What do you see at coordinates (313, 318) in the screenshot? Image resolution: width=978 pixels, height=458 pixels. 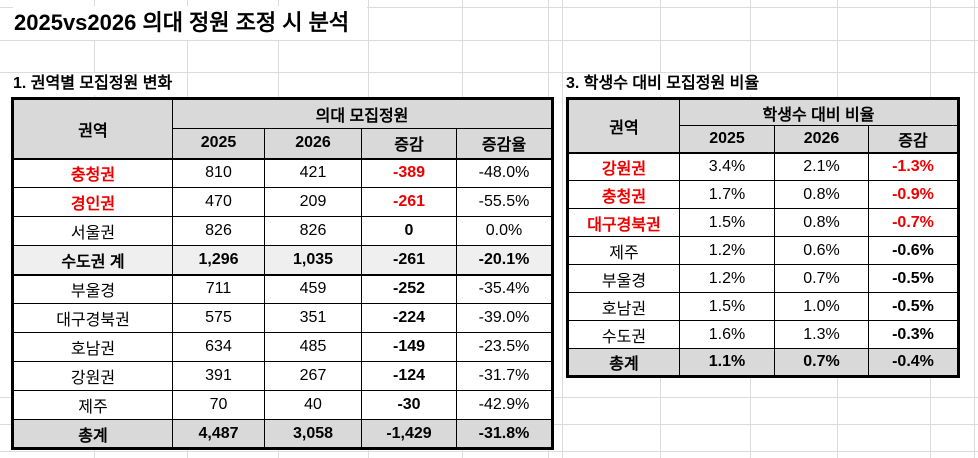 I see `cell-y2026: 351` at bounding box center [313, 318].